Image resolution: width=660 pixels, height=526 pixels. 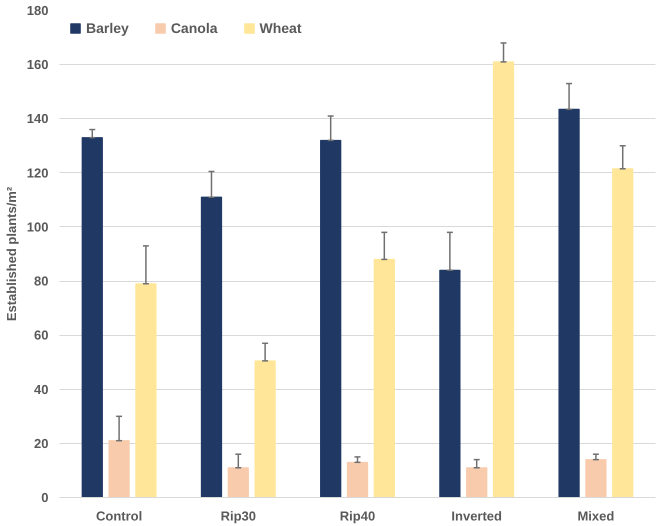 What do you see at coordinates (37, 118) in the screenshot?
I see `y-tick-label: 140` at bounding box center [37, 118].